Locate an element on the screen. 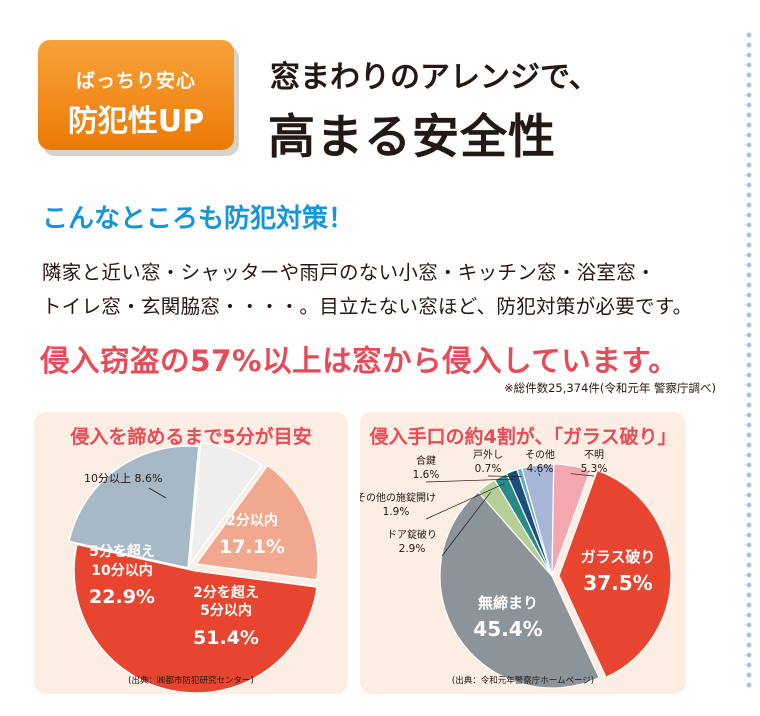 The width and height of the screenshot is (760, 716). slice-label-right-3: その他の施錠開け is located at coordinates (398, 497).